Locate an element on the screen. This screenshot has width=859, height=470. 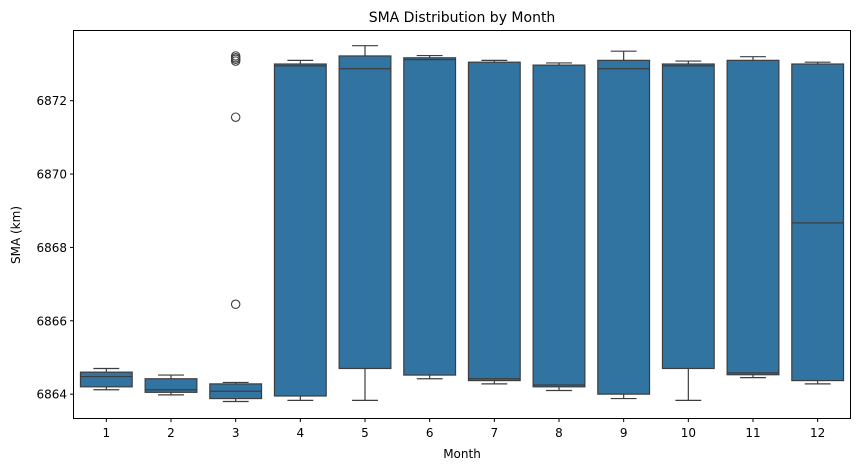
x-tick-label: 9 is located at coordinates (624, 433).